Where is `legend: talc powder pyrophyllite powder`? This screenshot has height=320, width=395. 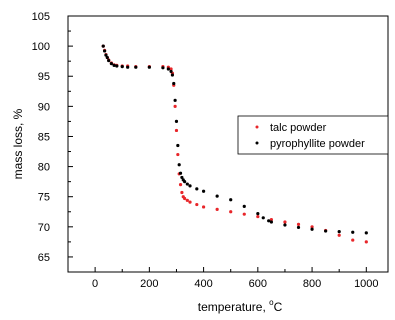
legend: talc powder pyrophyllite powder is located at coordinates (313, 135).